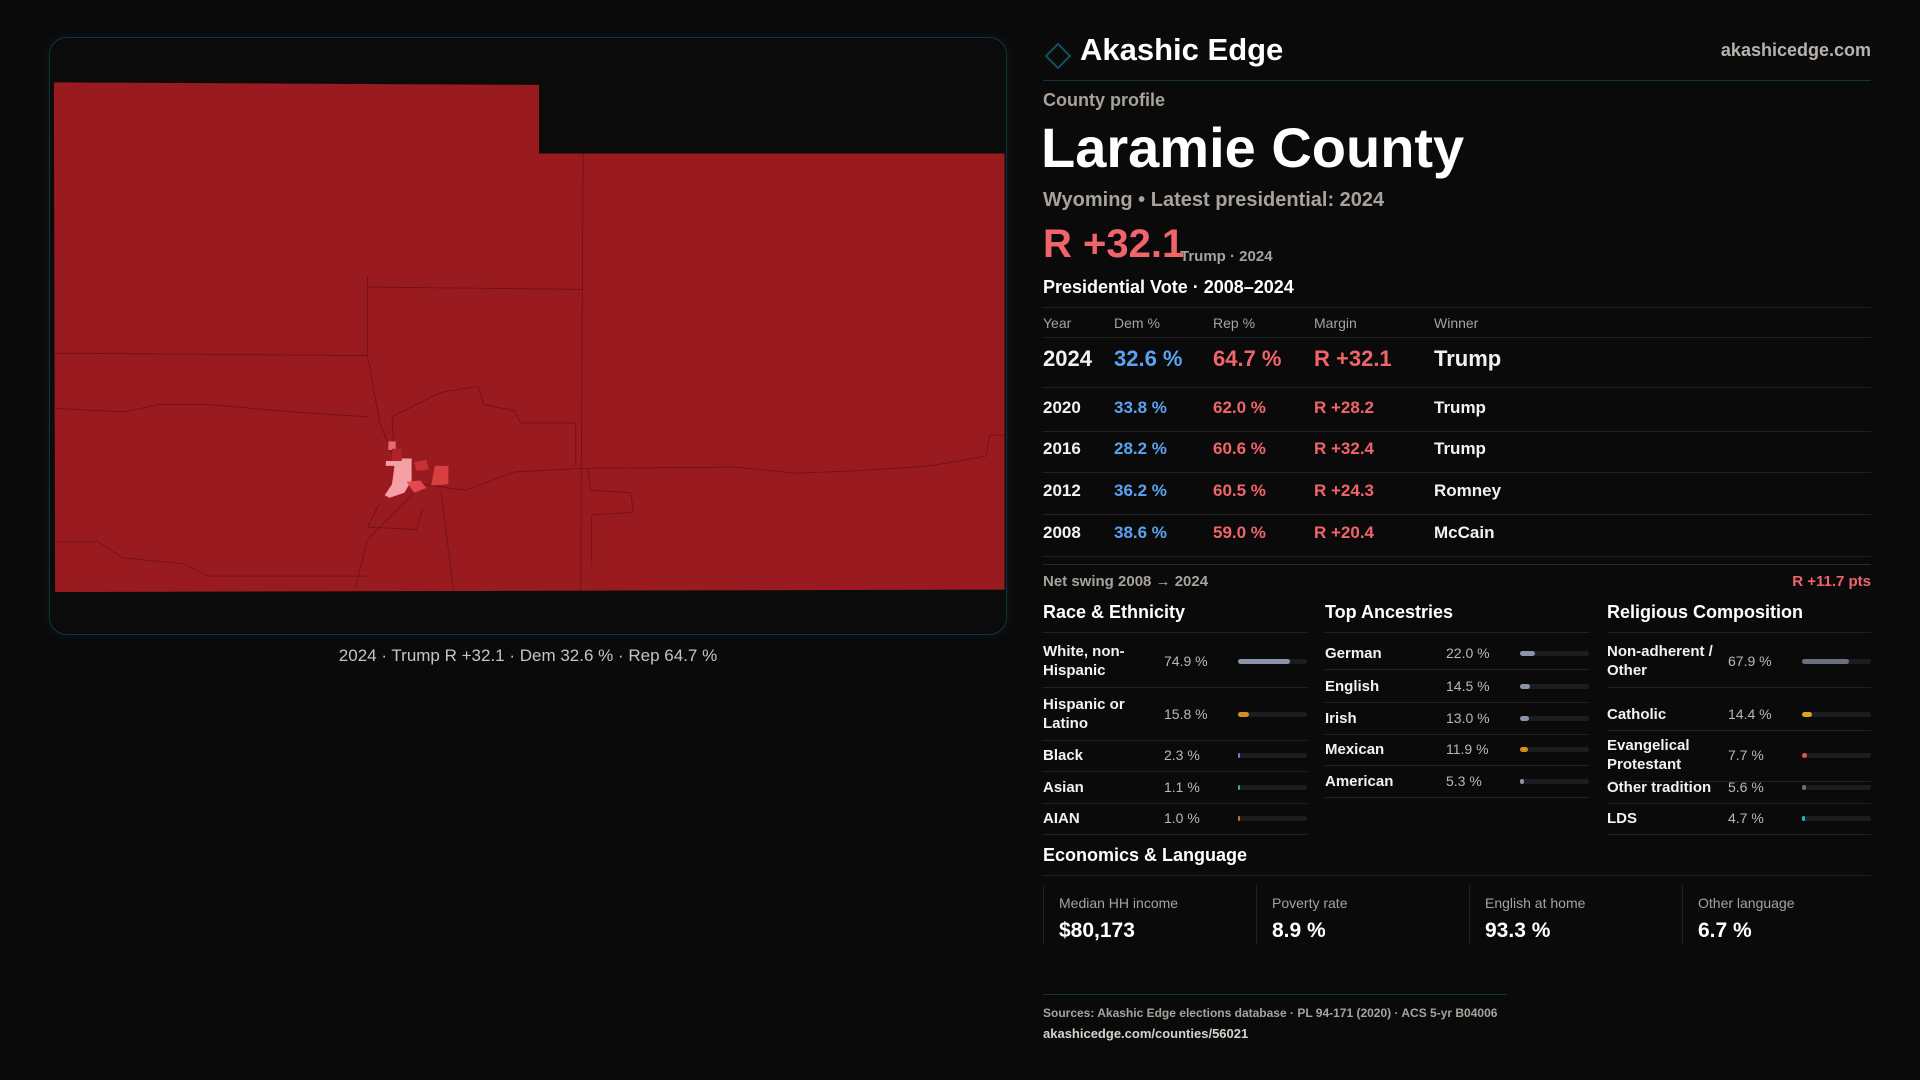  I want to click on header-divider, so click(1457, 80).